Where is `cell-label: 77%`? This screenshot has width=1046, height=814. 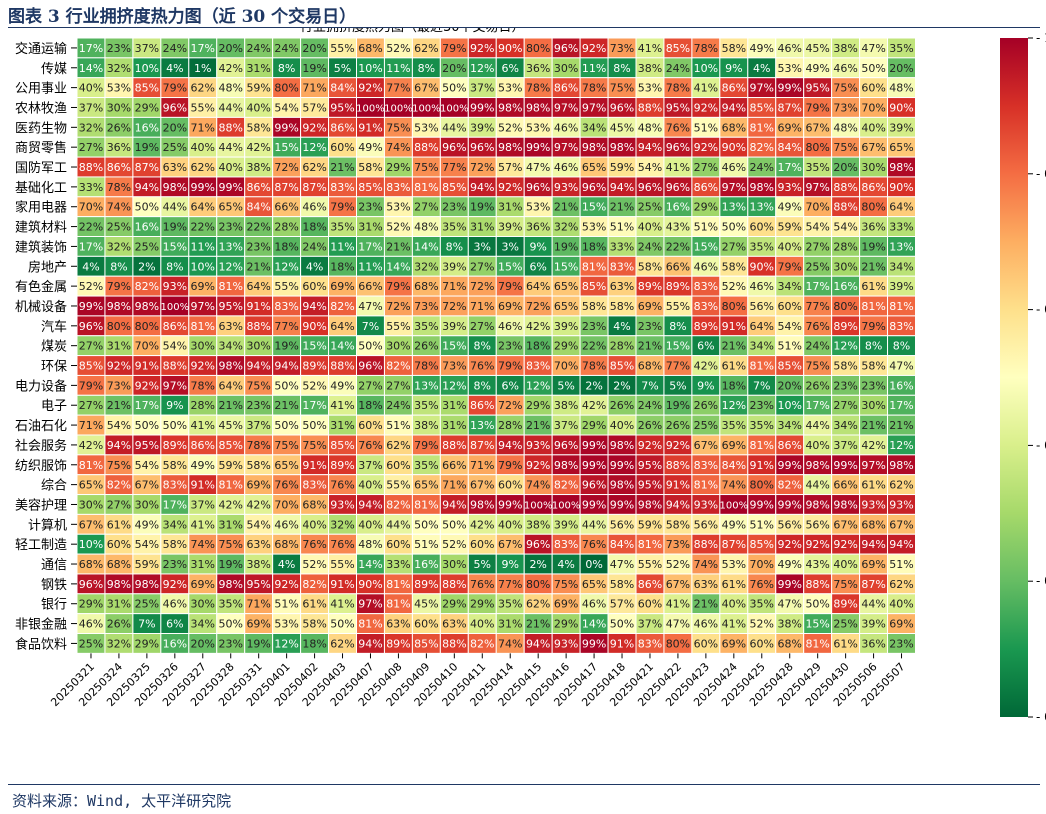
cell-label: 77% is located at coordinates (510, 584).